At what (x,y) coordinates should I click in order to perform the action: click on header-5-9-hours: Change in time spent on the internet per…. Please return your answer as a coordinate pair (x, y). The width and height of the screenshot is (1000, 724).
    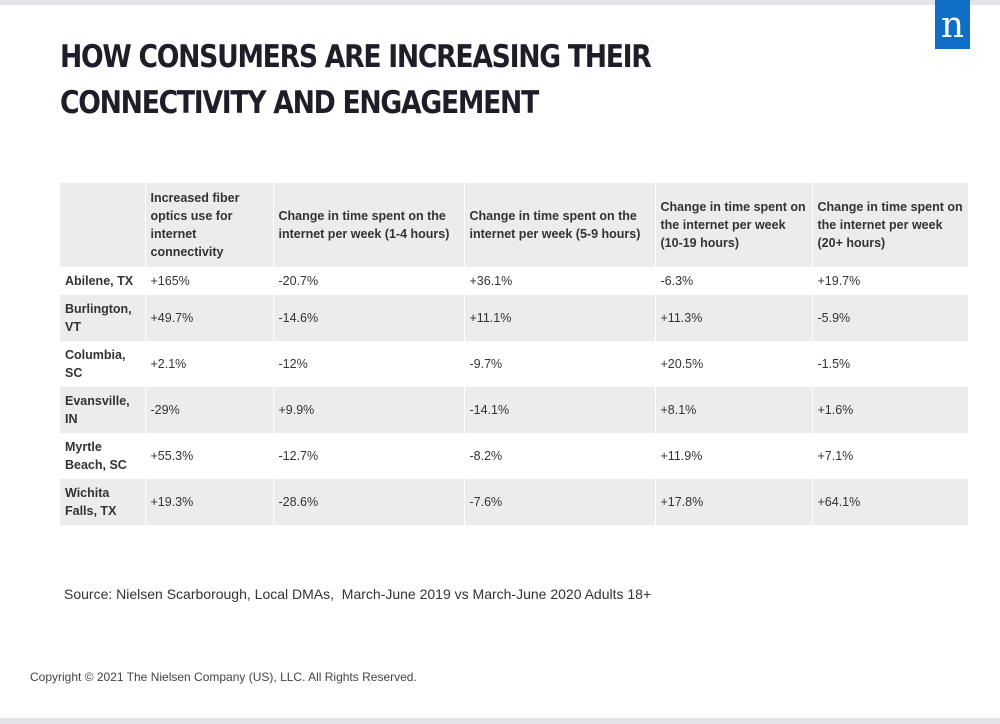
    Looking at the image, I should click on (560, 225).